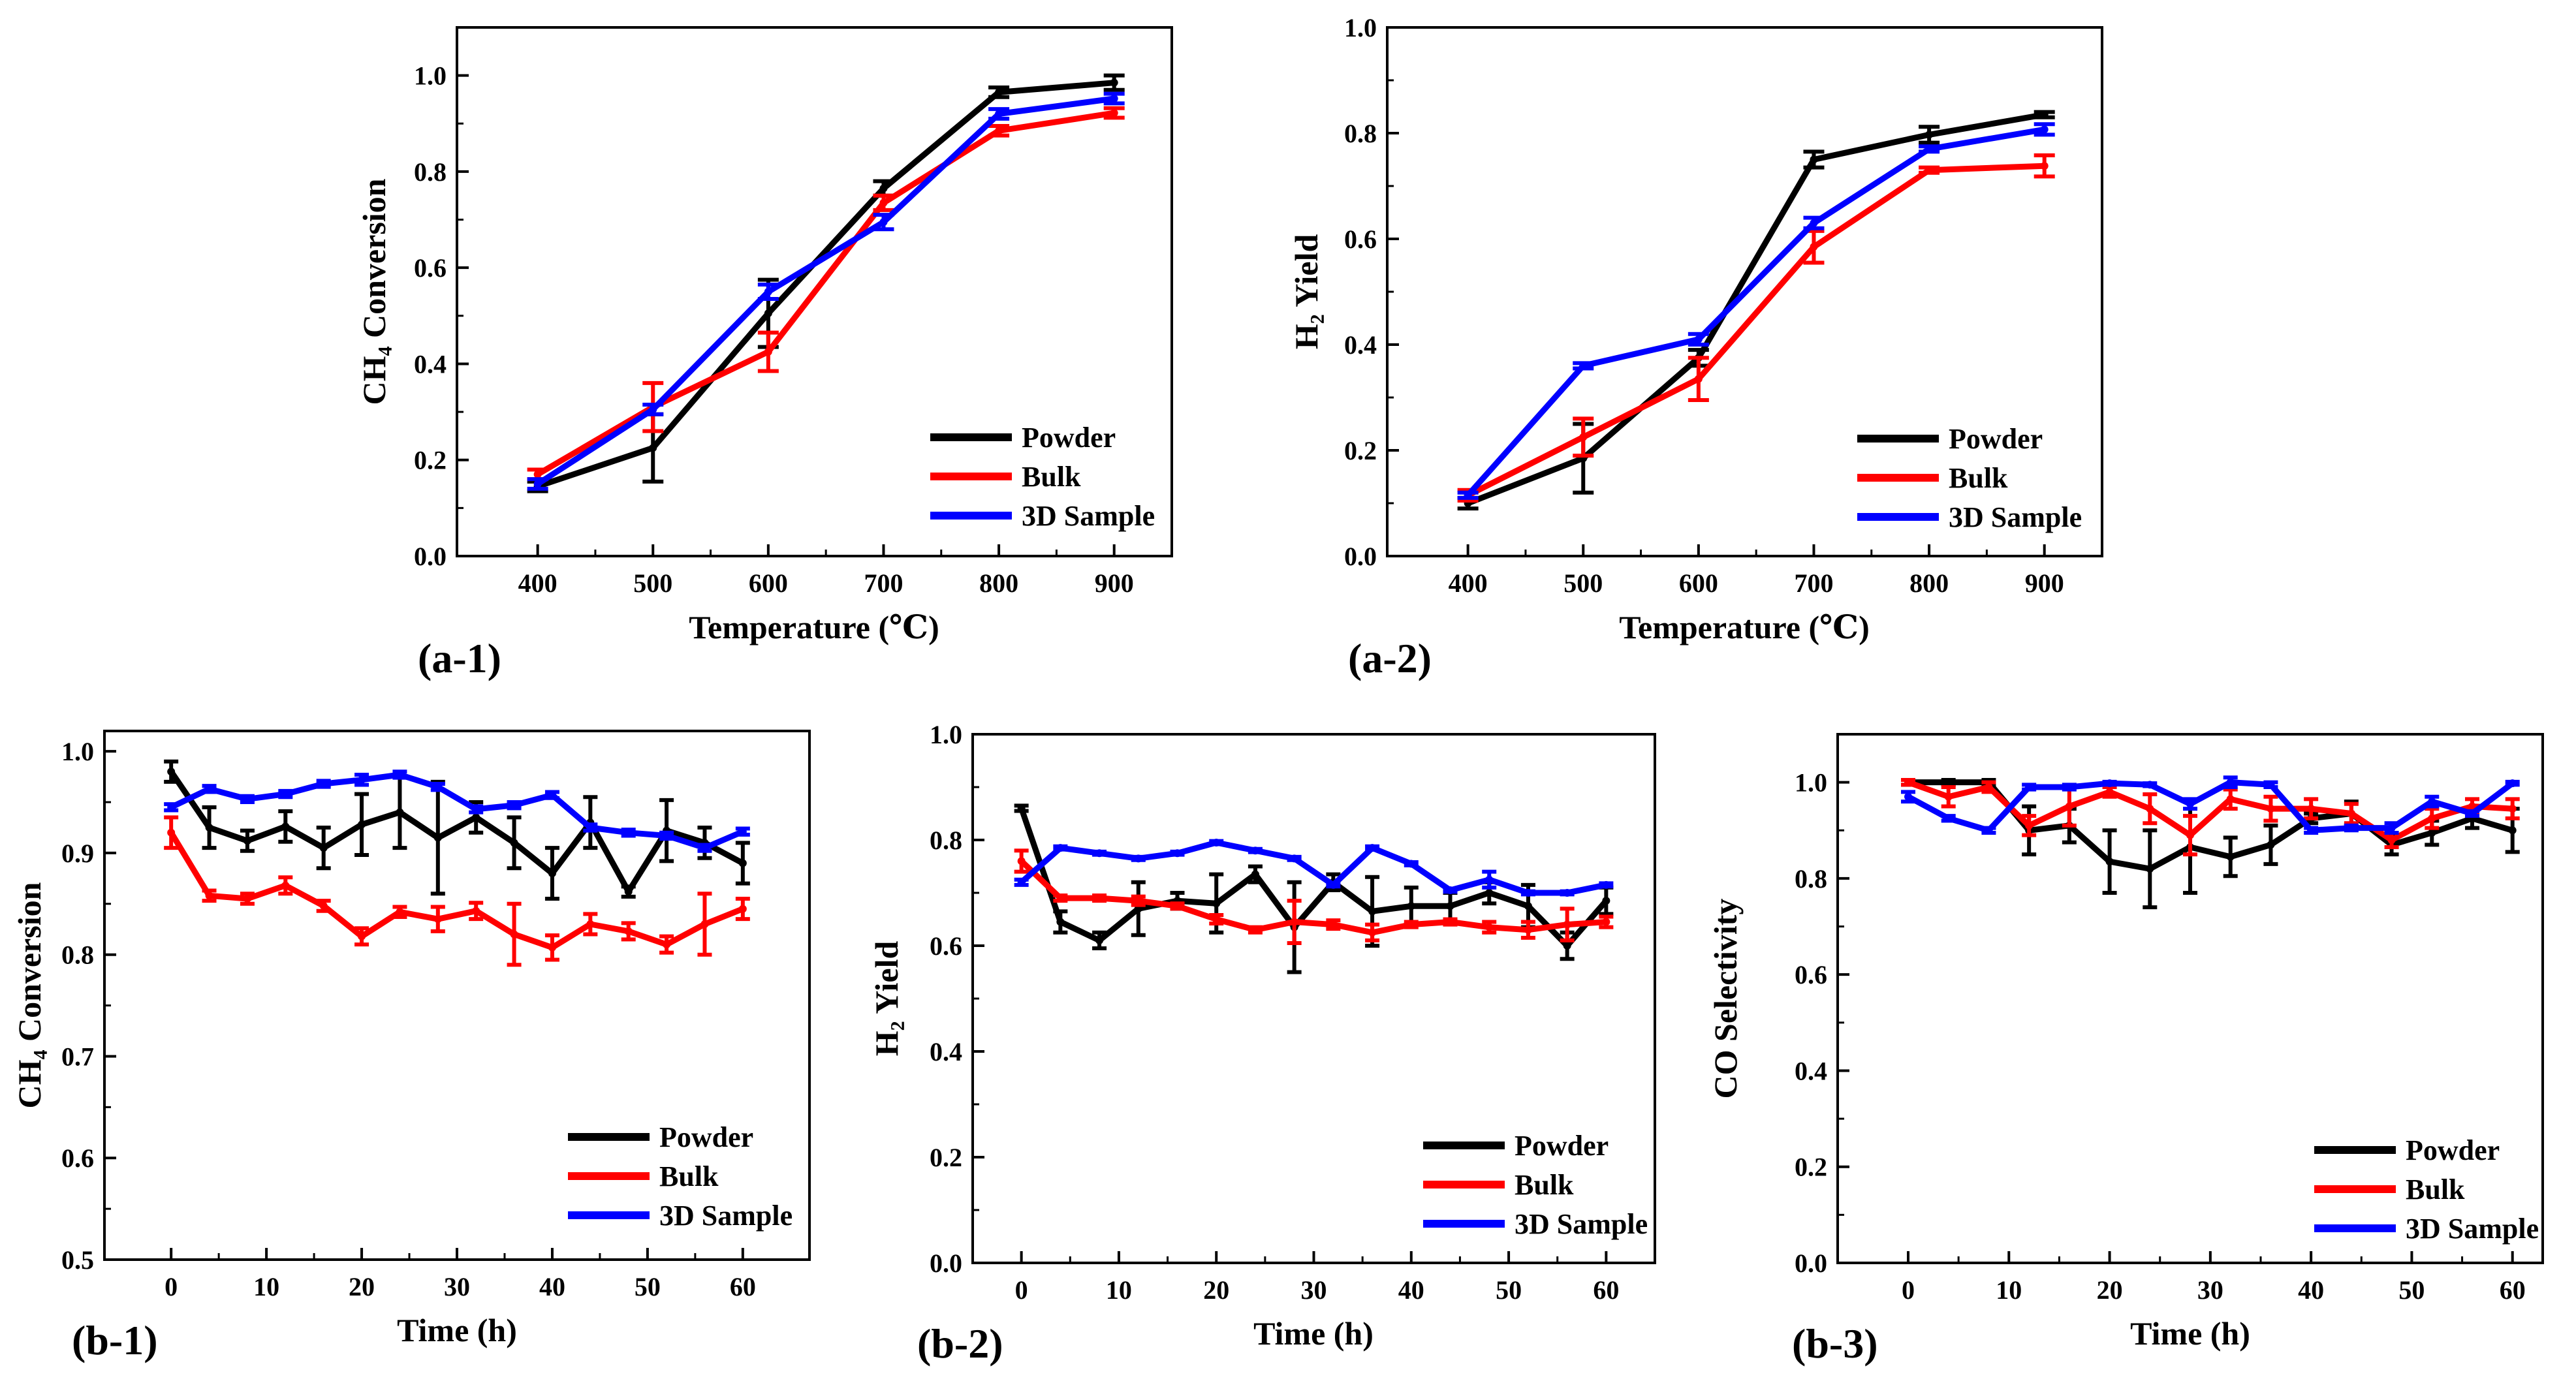 This screenshot has width=2576, height=1398. Describe the element at coordinates (1606, 1290) in the screenshot. I see `x-tick-label: 60` at that location.